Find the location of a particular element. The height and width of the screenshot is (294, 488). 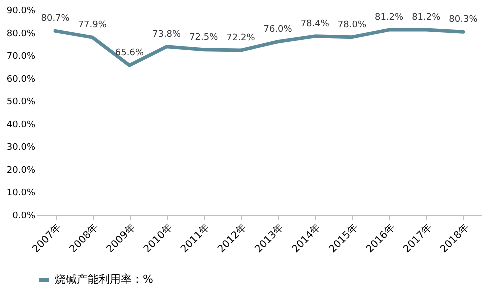

data-label: 76.0% is located at coordinates (278, 29).